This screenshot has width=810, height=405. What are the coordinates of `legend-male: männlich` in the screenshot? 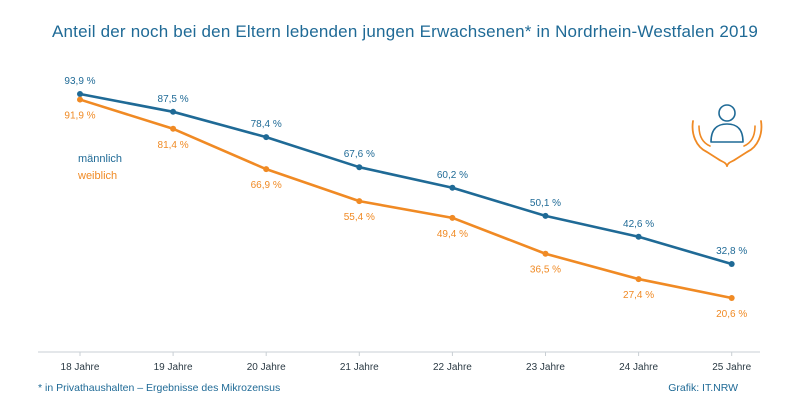 It's located at (100, 159).